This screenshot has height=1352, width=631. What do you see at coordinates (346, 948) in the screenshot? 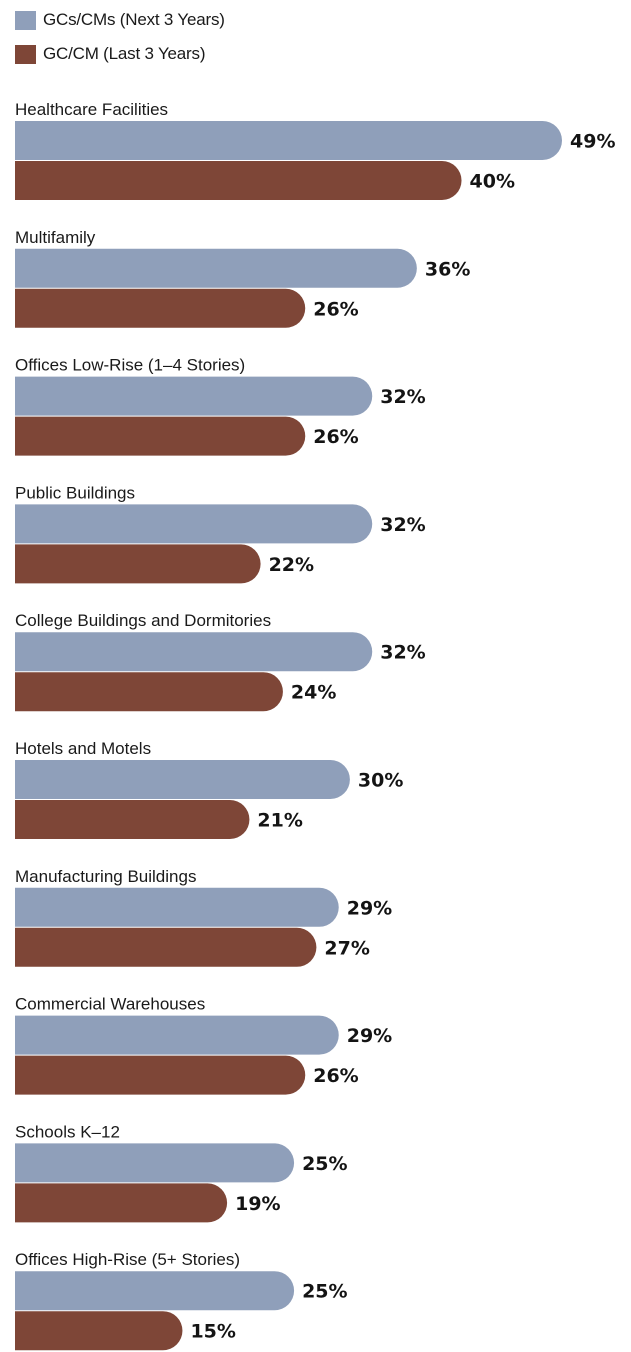
I see `value-label-manufacturing-buildings-last: 27%` at bounding box center [346, 948].